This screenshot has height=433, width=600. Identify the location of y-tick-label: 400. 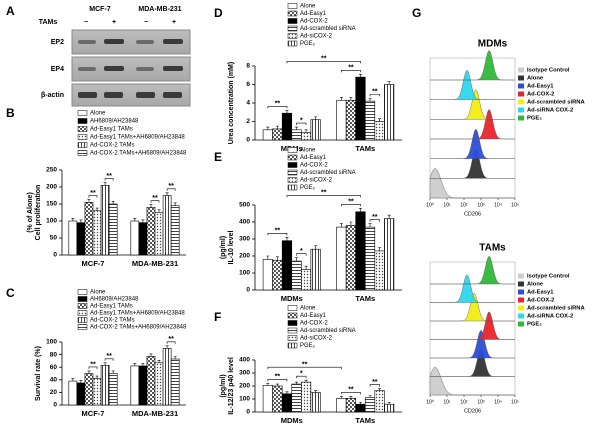
(244, 222).